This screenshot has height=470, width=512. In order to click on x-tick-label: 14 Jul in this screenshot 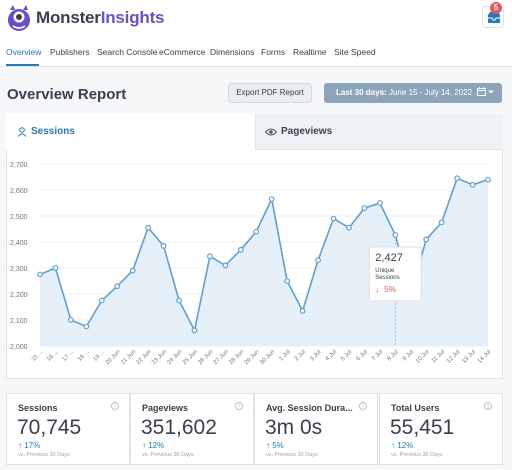, I will do `click(485, 357)`.